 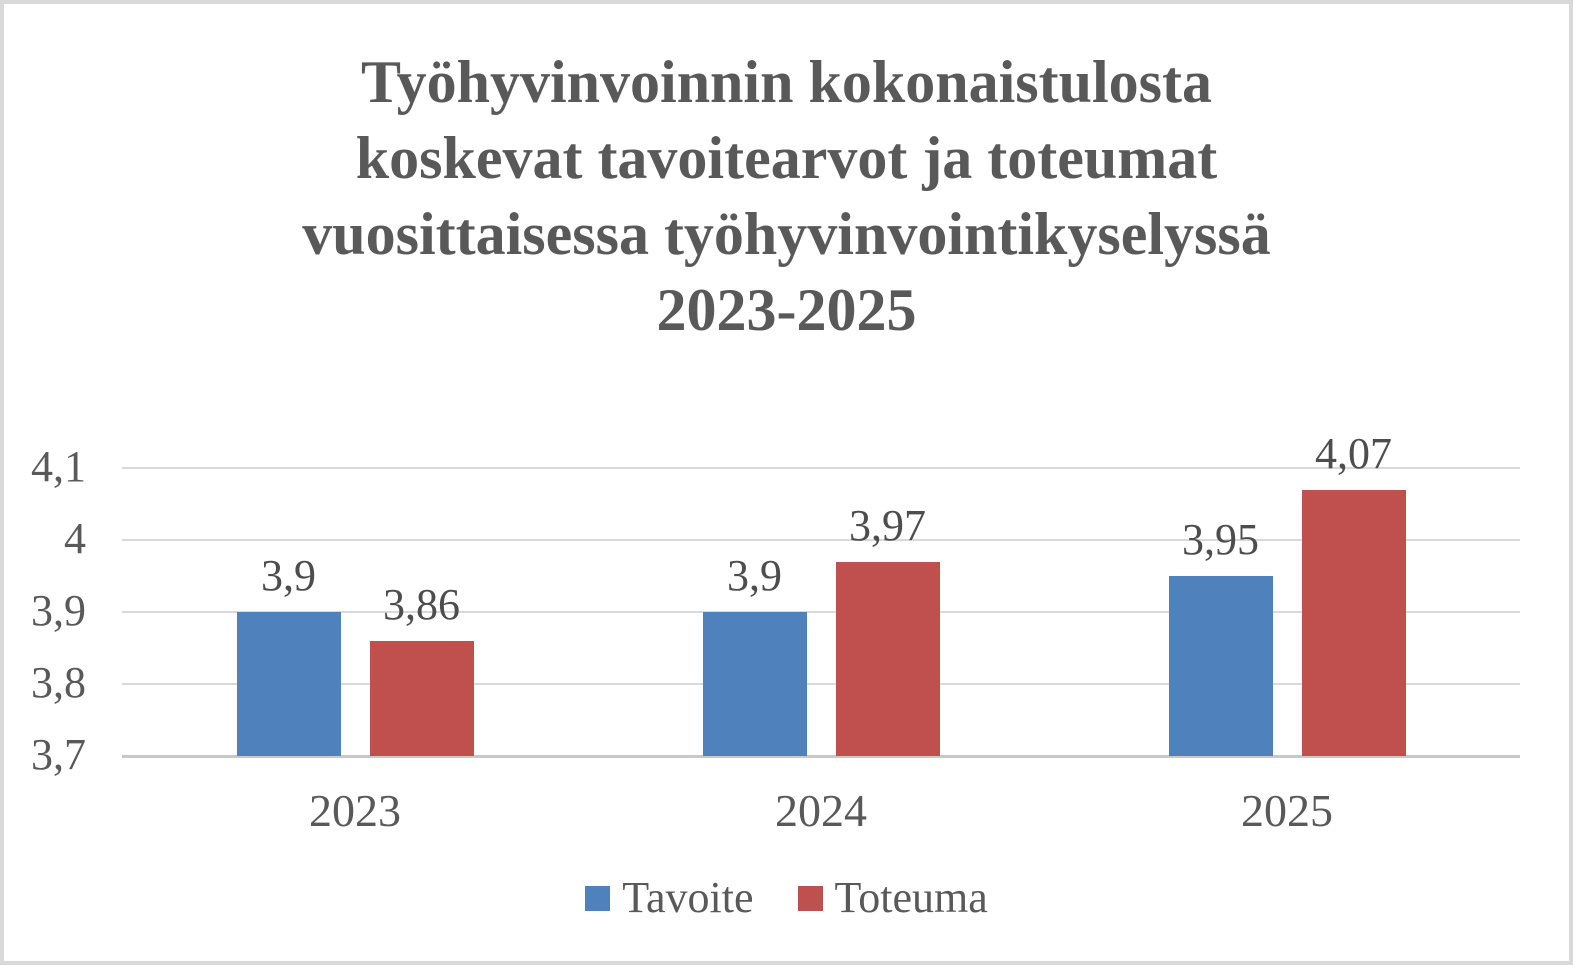 I want to click on bar-toteuma-2025, so click(x=1353, y=622).